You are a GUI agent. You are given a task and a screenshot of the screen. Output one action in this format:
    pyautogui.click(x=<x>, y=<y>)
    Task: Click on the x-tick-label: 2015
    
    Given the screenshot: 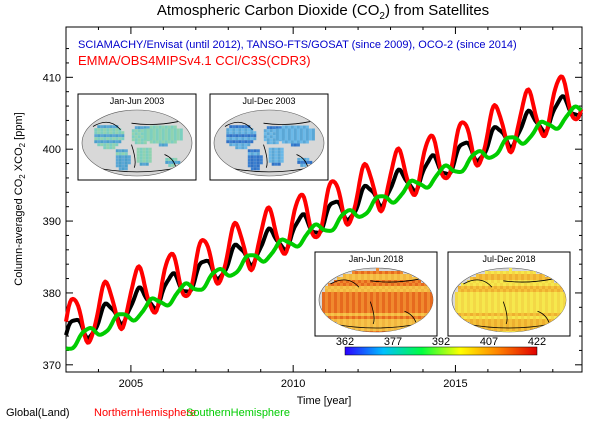 What is the action you would take?
    pyautogui.click(x=455, y=384)
    